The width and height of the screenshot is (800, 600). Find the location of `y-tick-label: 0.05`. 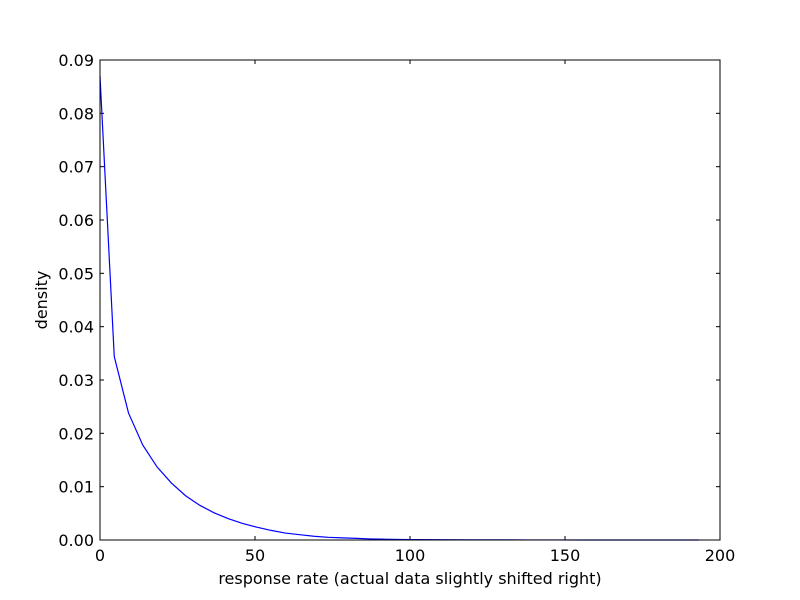

y-tick-label: 0.05 is located at coordinates (76, 273).